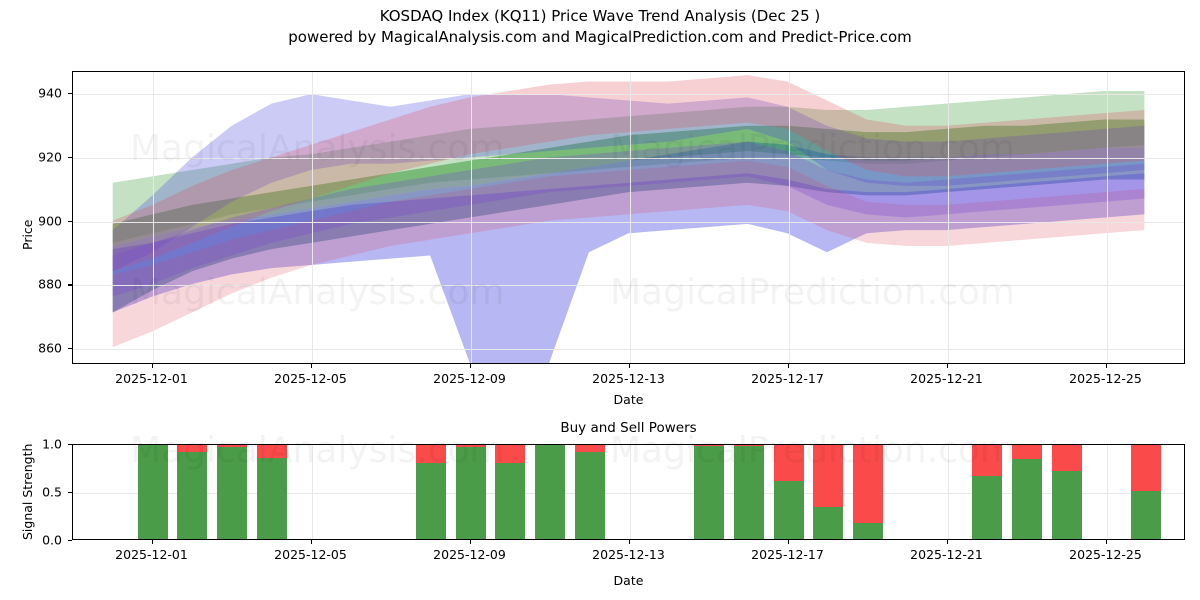 The height and width of the screenshot is (600, 1200). I want to click on power-x-tick: 2025-12-25, so click(1105, 554).